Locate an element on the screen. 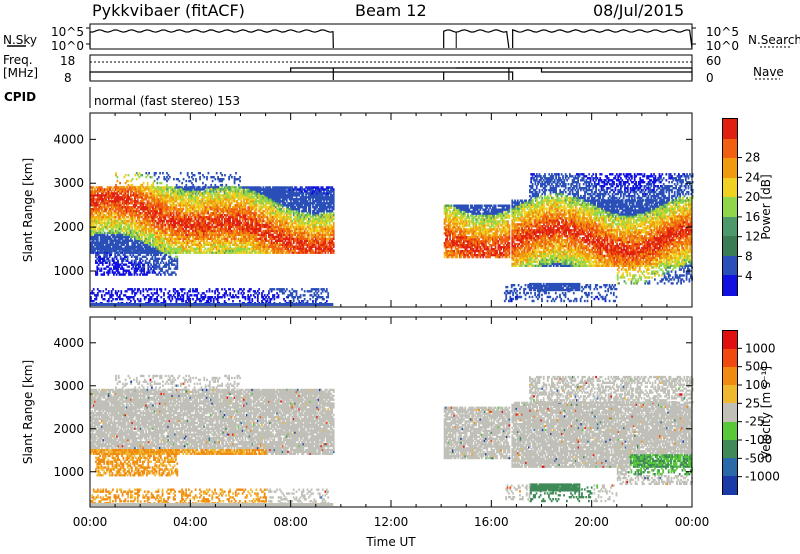 This screenshot has height=554, width=800. nsearch-tick-bottom: 10^0 is located at coordinates (722, 46).